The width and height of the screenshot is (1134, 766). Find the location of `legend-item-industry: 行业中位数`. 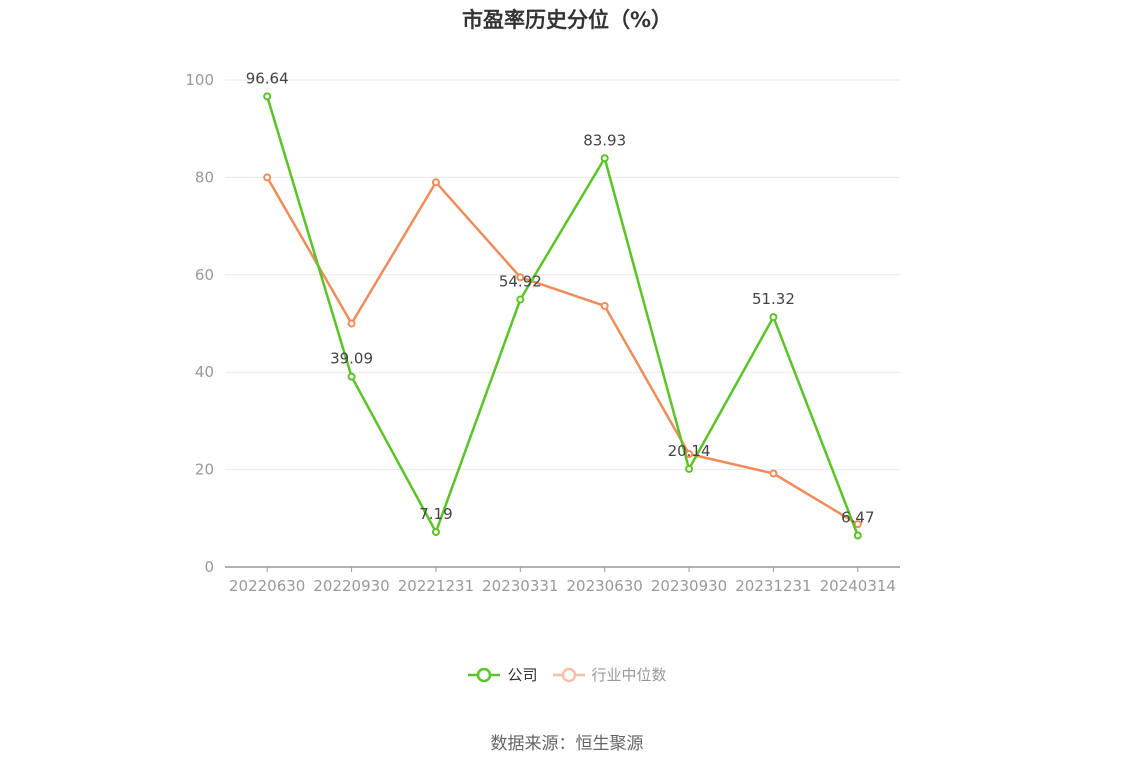

legend-item-industry: 行业中位数 is located at coordinates (609, 674).